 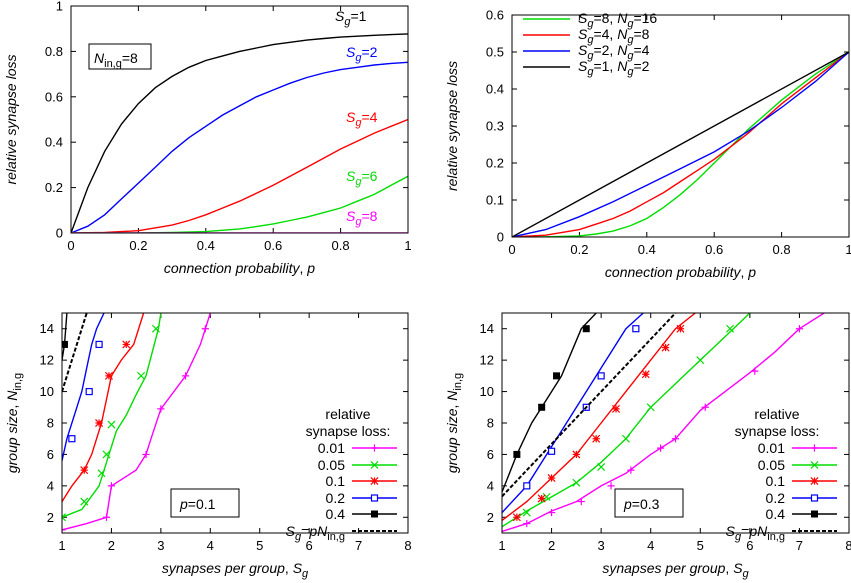 I want to click on y-tick-label: 0.8, so click(x=54, y=51).